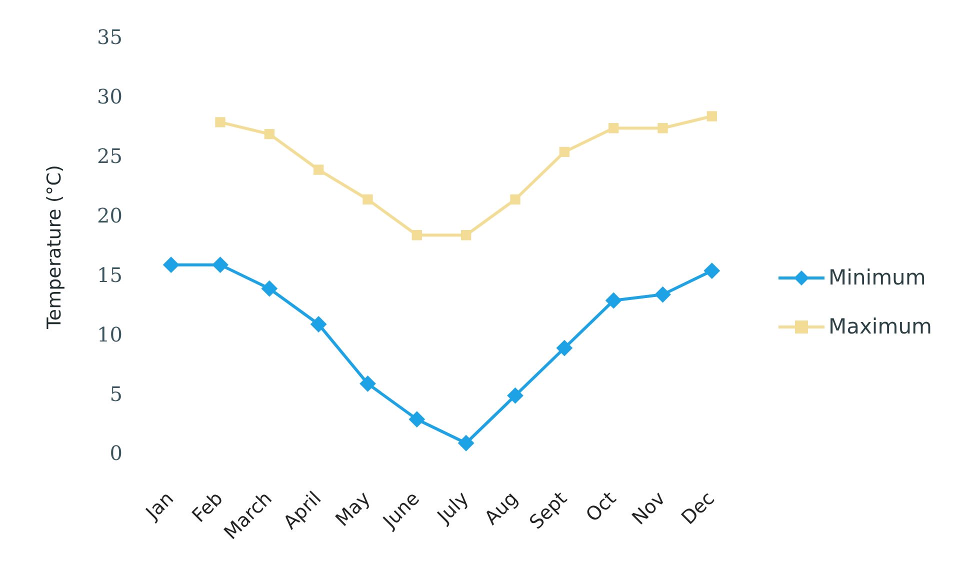 This screenshot has width=964, height=581. Describe the element at coordinates (601, 507) in the screenshot. I see `x-tick-label: Oct` at that location.